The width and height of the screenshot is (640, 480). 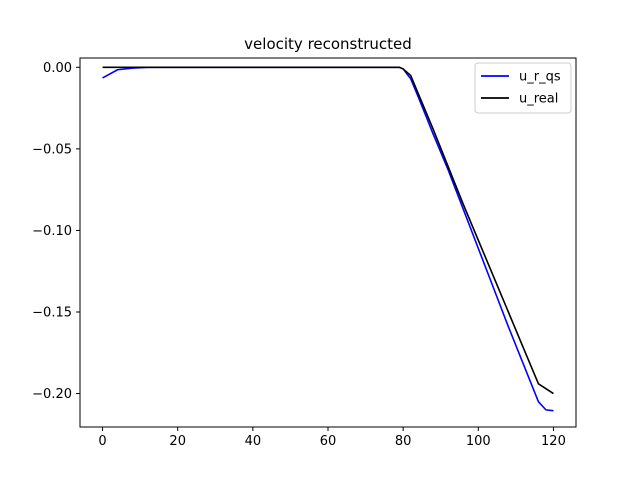 What do you see at coordinates (102, 441) in the screenshot?
I see `x-tick-label: 0` at bounding box center [102, 441].